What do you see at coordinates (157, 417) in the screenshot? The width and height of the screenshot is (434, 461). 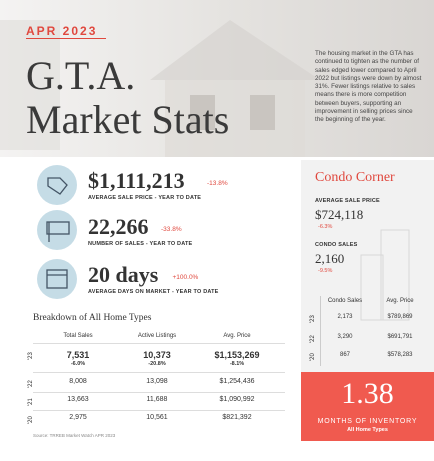 I see `cell: 10,561` at bounding box center [157, 417].